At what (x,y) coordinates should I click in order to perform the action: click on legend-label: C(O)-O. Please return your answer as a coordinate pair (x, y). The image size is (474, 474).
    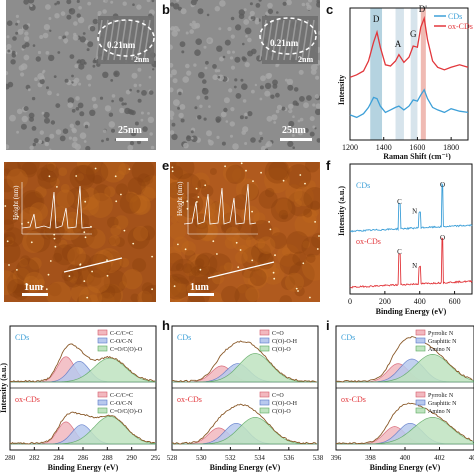
    Looking at the image, I should click on (281, 411).